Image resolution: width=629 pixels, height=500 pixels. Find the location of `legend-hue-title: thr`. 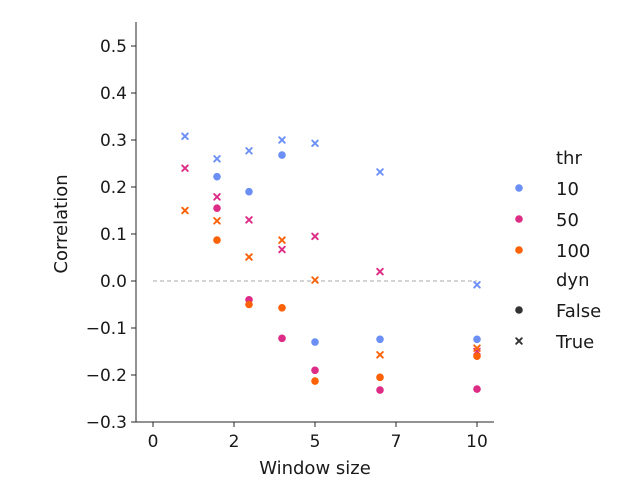

legend-hue-title: thr is located at coordinates (569, 158).